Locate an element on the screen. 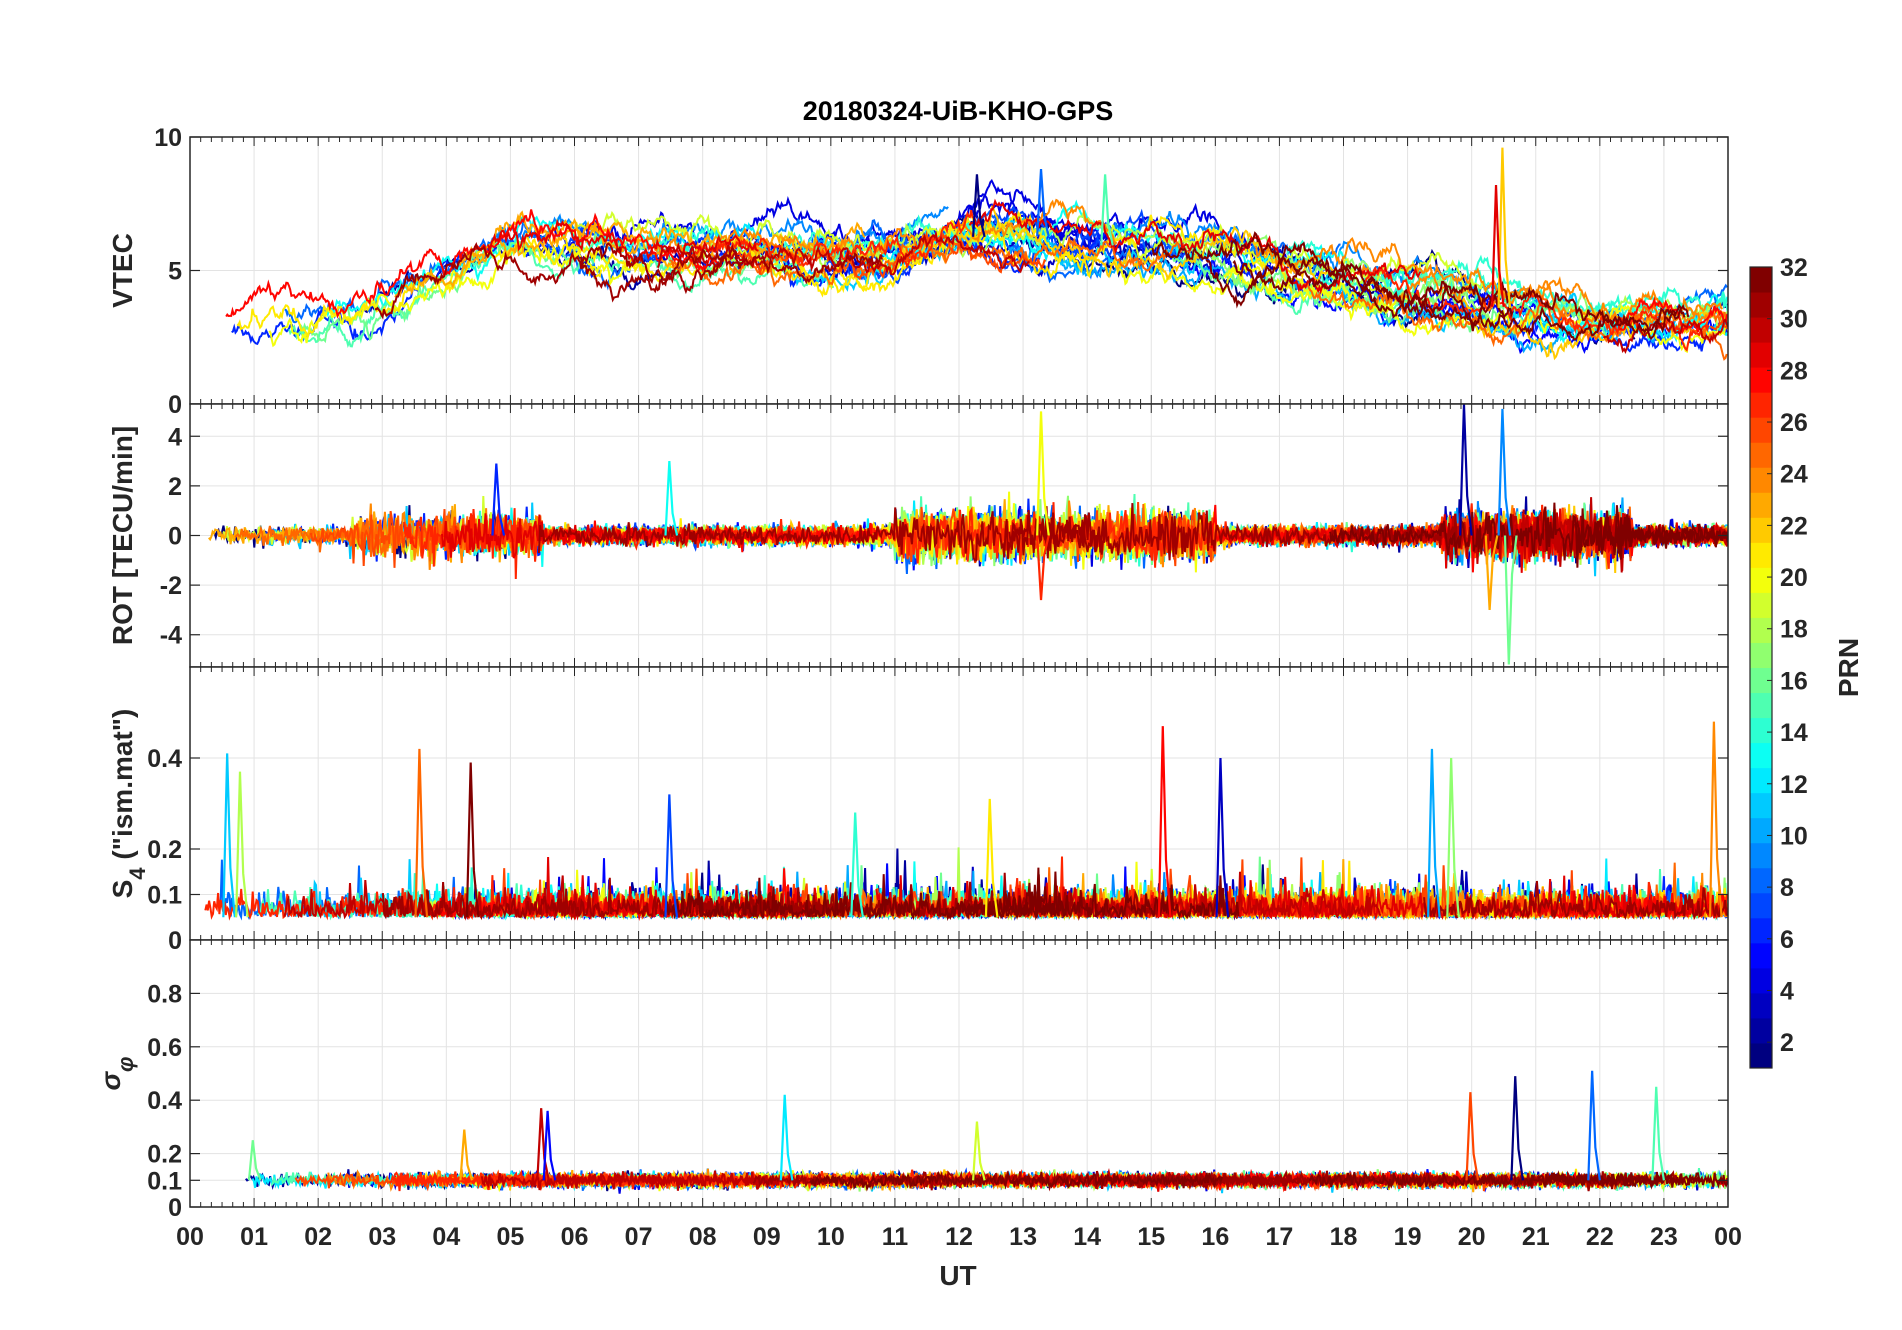 This screenshot has height=1330, width=1902. colorbar-tick-label: 10 is located at coordinates (1794, 836).